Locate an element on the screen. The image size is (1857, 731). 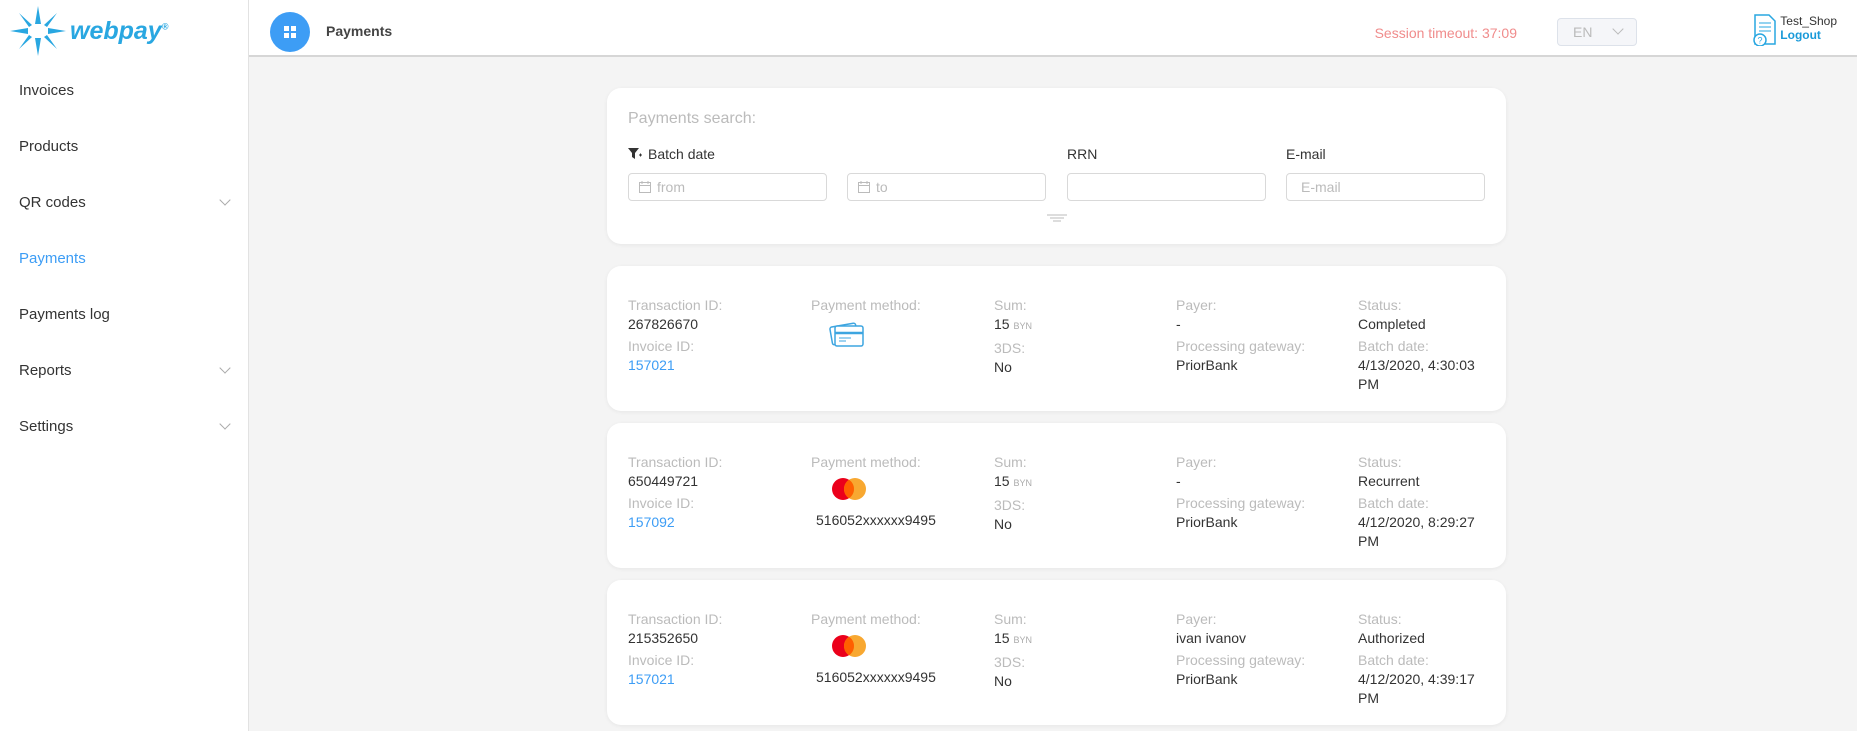
language-select: EN is located at coordinates (1597, 32).